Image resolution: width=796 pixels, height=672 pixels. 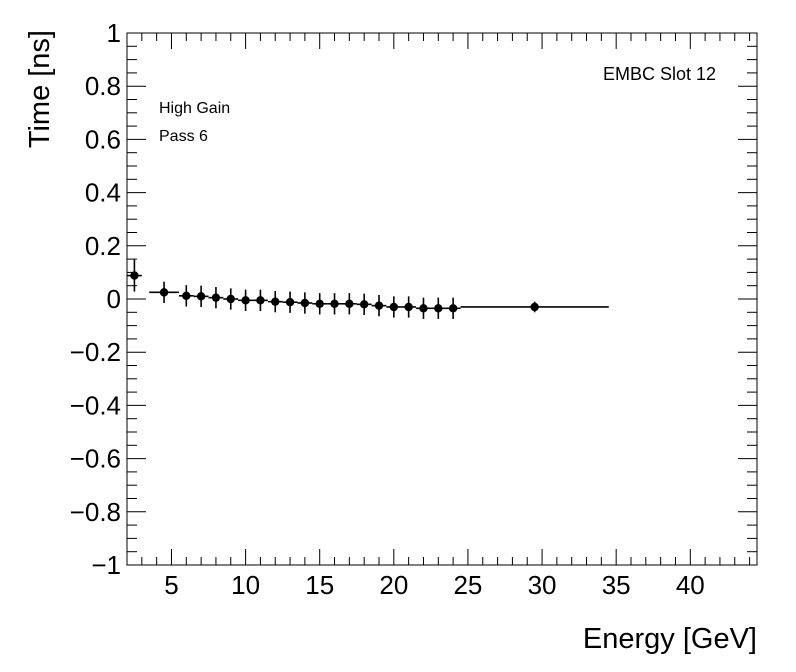 What do you see at coordinates (368, 289) in the screenshot?
I see `data-series` at bounding box center [368, 289].